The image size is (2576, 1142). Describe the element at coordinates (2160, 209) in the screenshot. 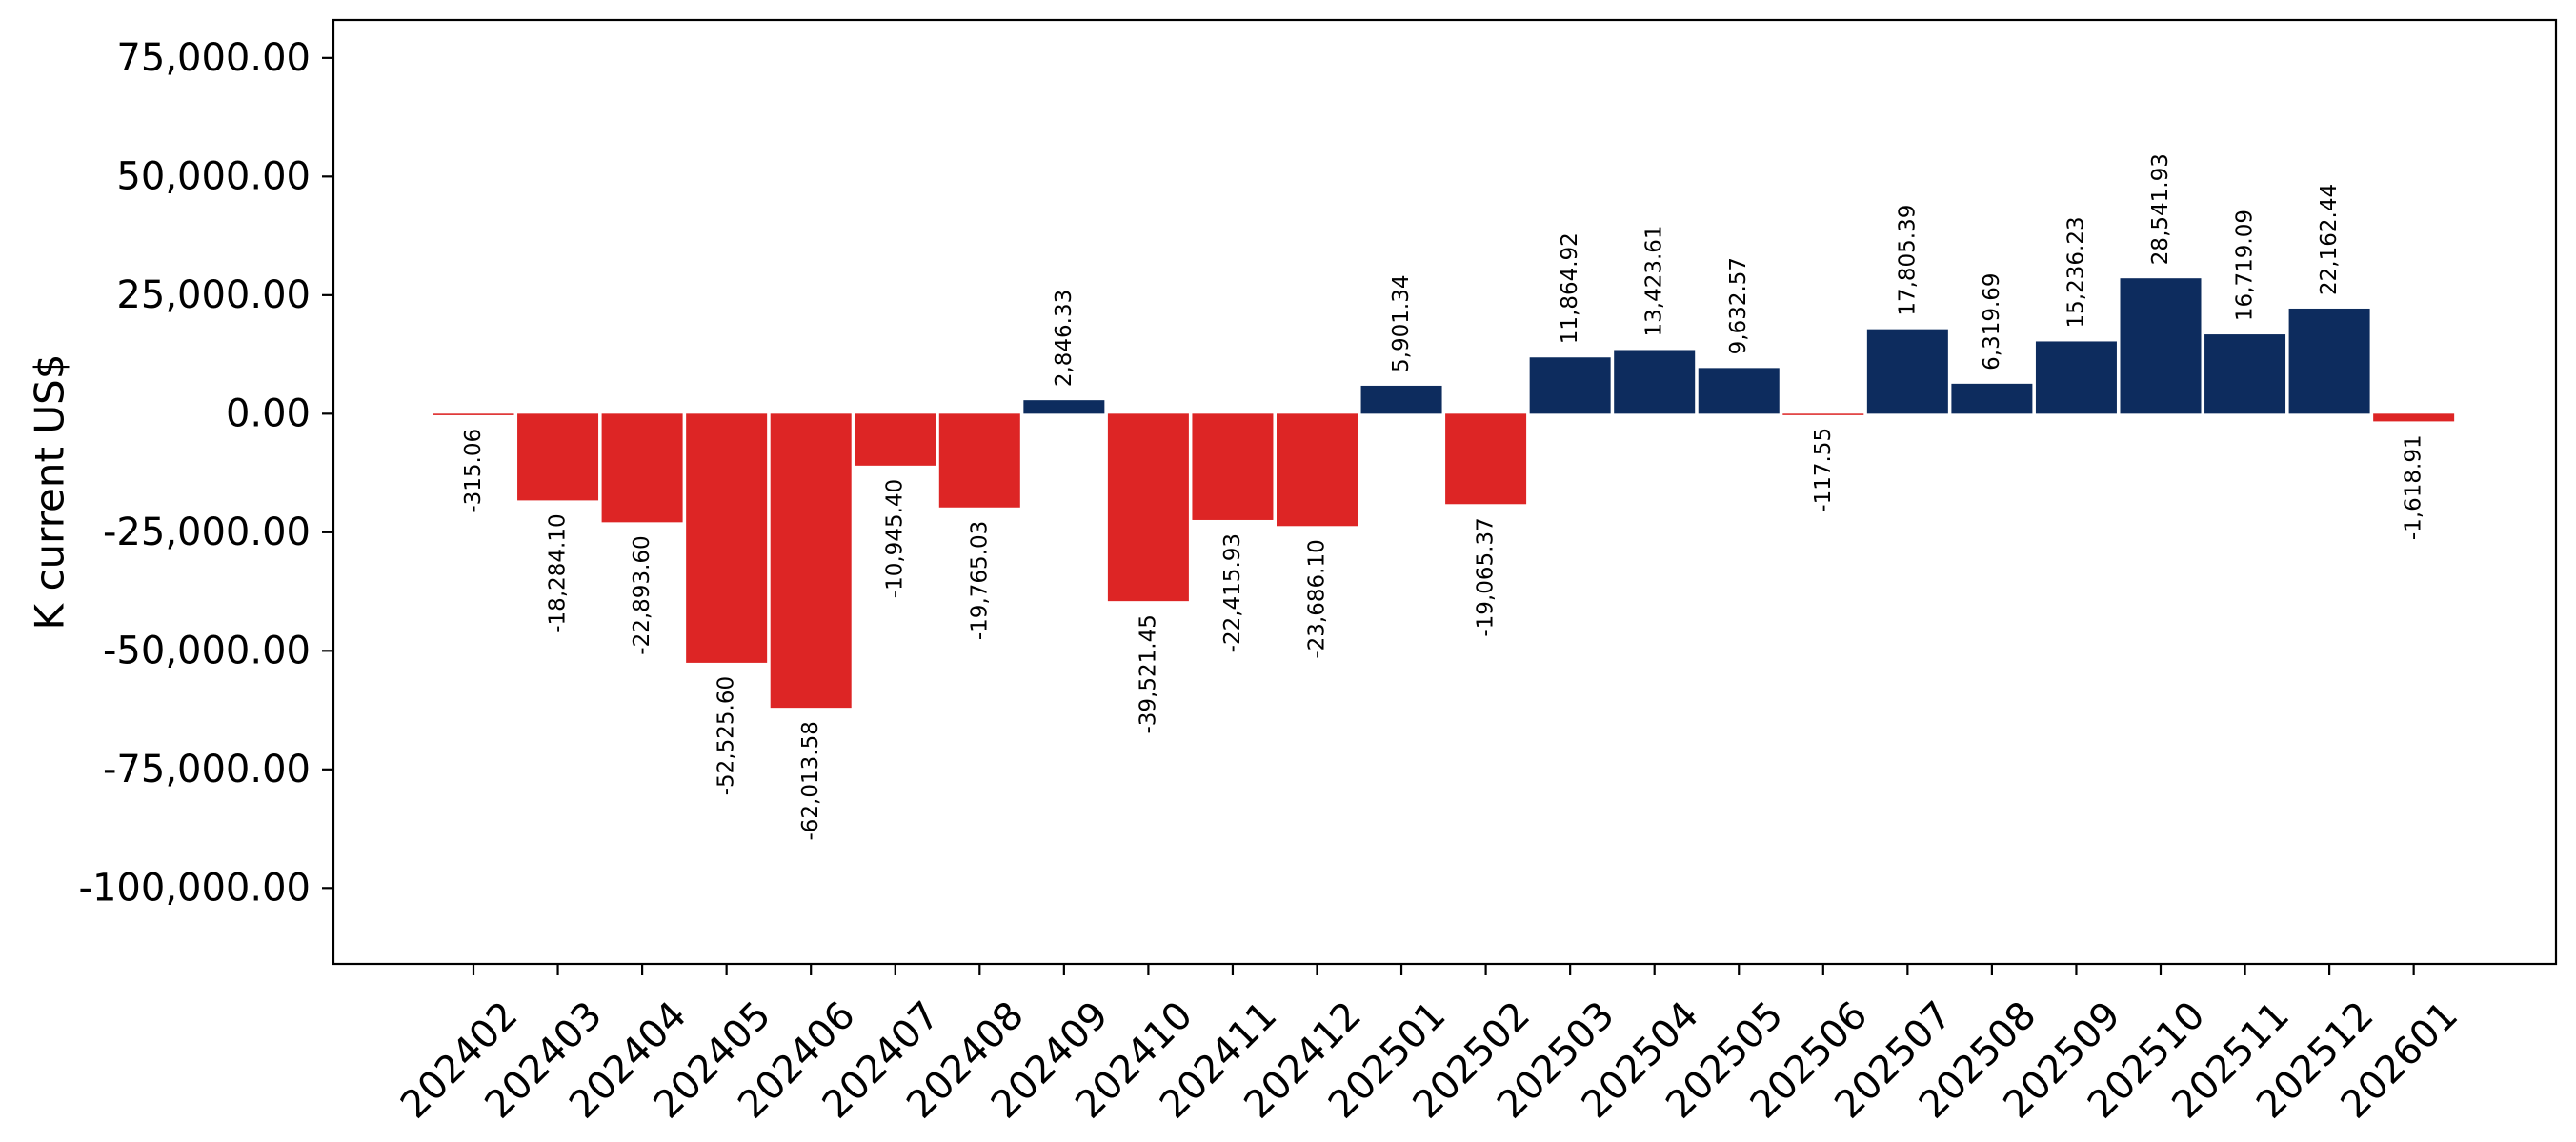

I see `data-label: 28,541.93` at that location.